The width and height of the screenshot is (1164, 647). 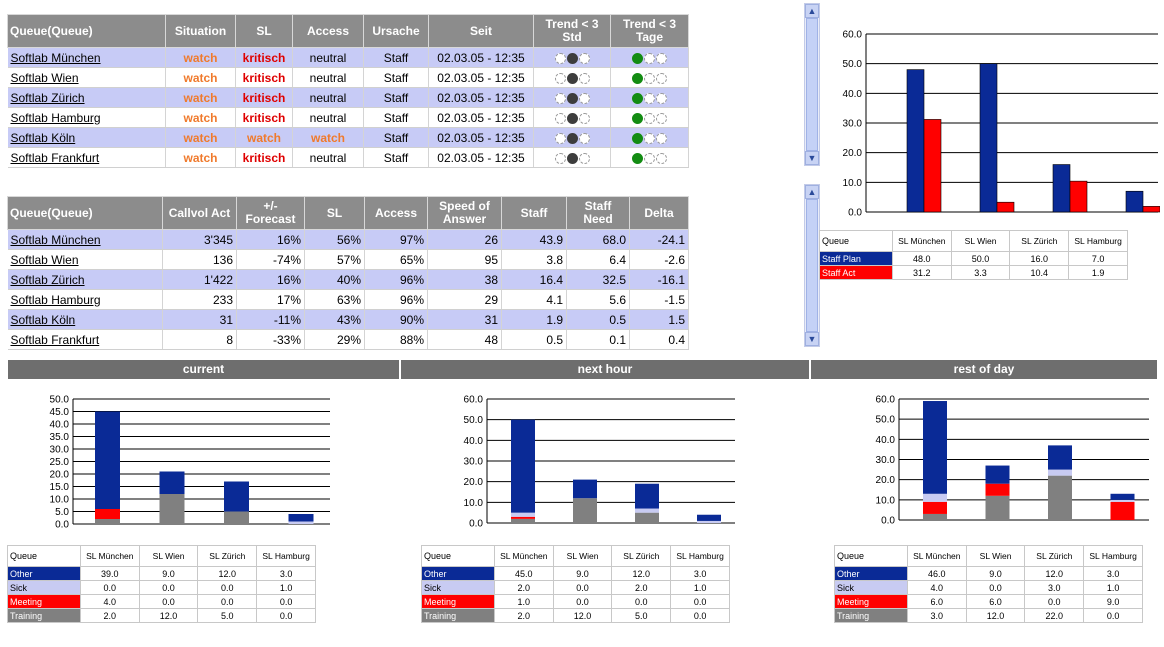 What do you see at coordinates (396, 31) in the screenshot?
I see `col-ursache: Ursache` at bounding box center [396, 31].